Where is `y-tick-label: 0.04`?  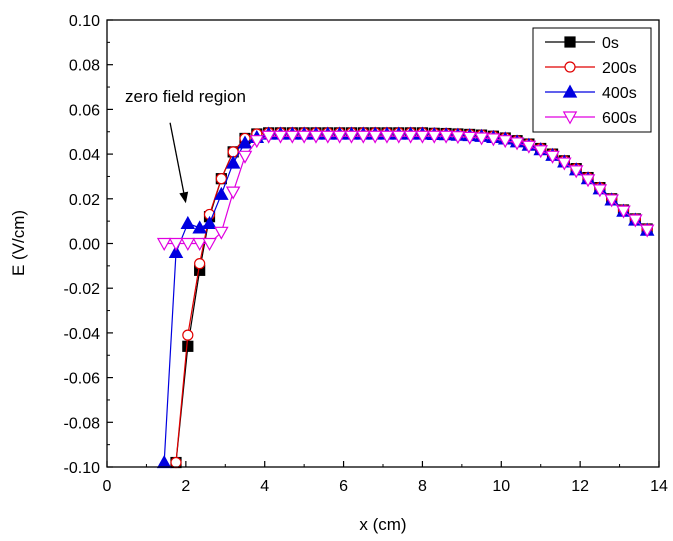 y-tick-label: 0.04 is located at coordinates (84, 155).